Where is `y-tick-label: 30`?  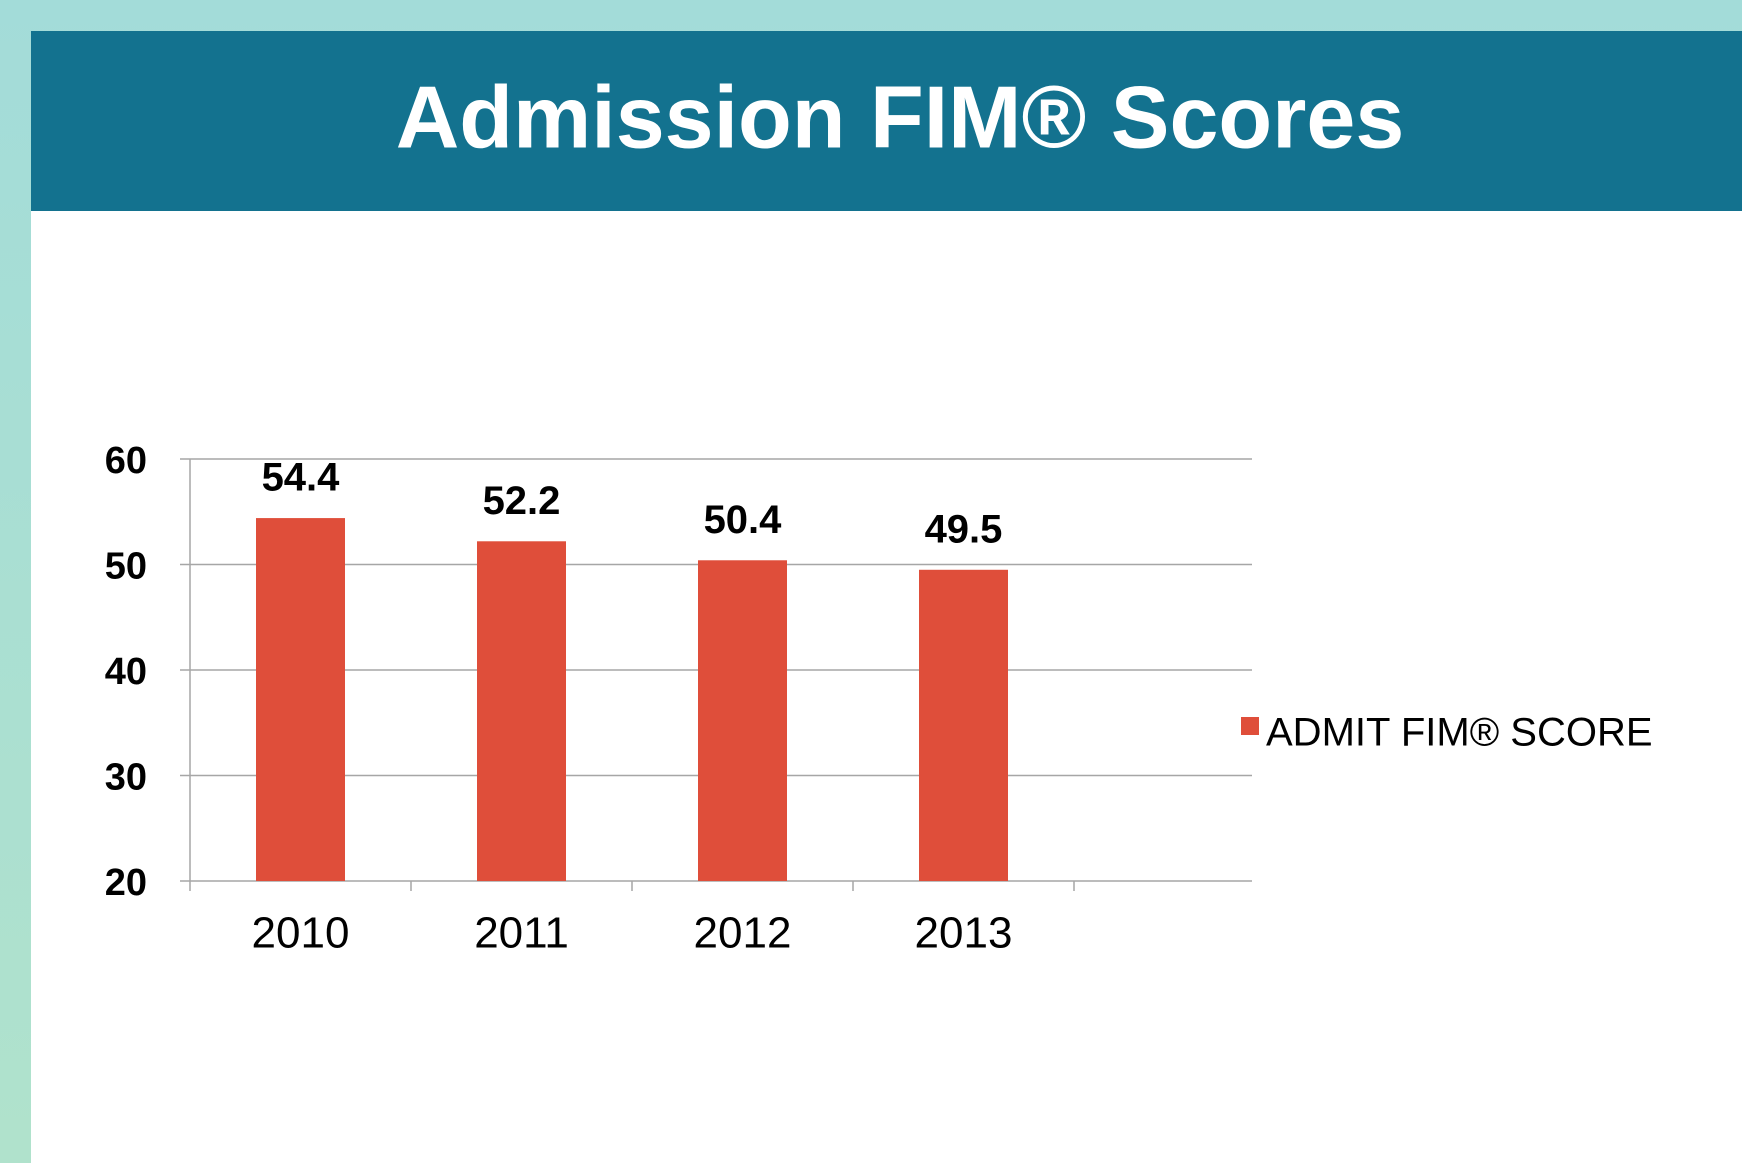
y-tick-label: 30 is located at coordinates (126, 778).